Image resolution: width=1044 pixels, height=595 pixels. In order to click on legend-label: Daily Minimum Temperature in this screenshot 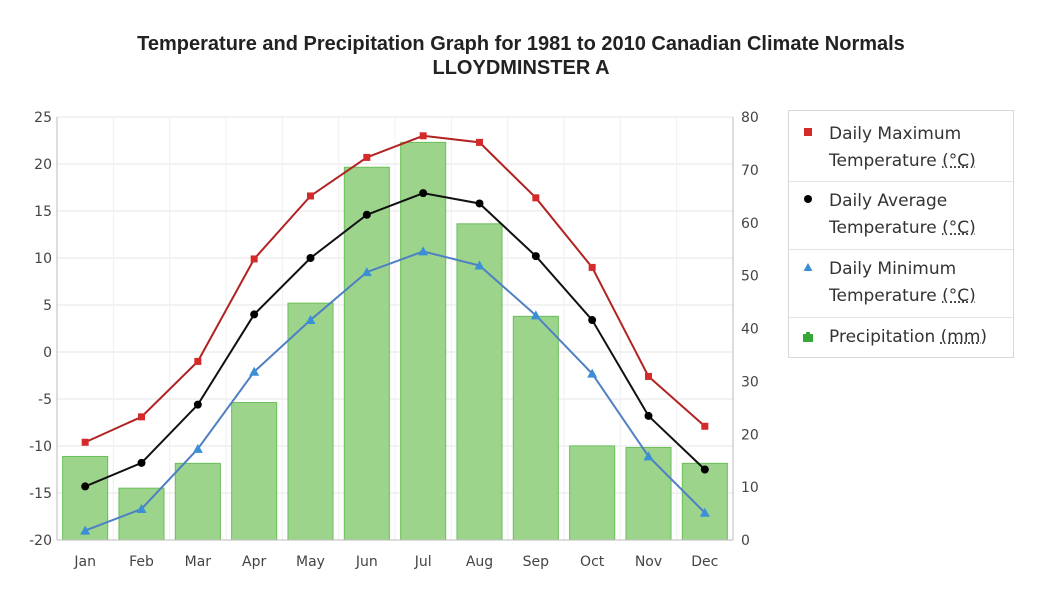, I will do `click(893, 282)`.